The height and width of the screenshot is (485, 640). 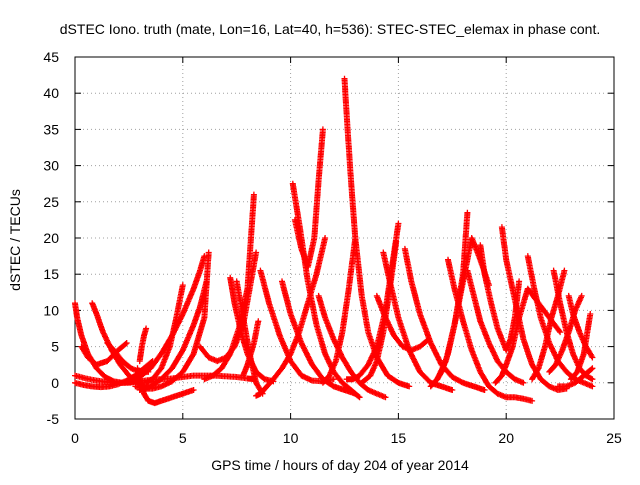 I want to click on series-arc-f, so click(x=128, y=357).